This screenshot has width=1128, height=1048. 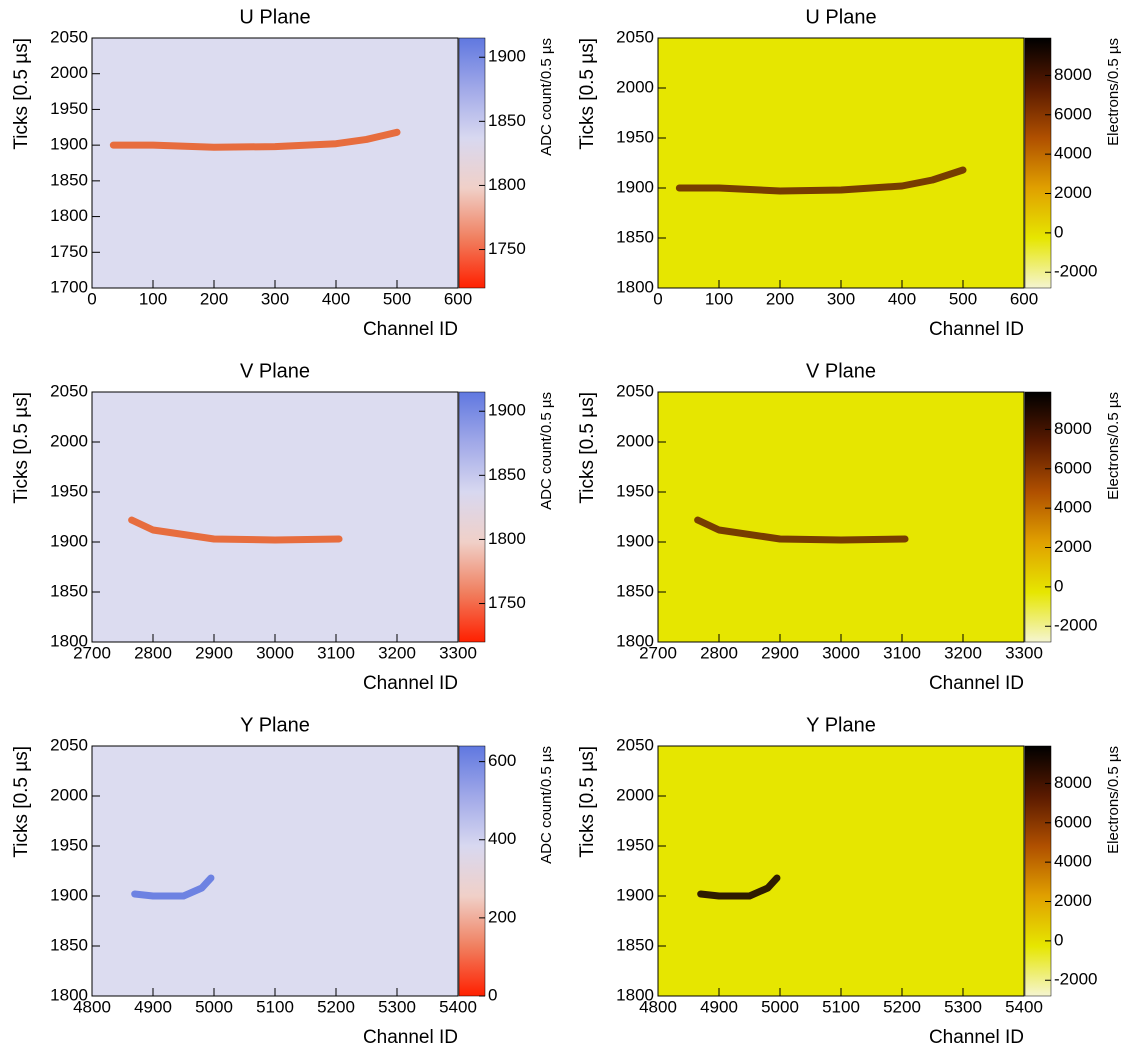 I want to click on x-tick-label: 5300, so click(x=963, y=1006).